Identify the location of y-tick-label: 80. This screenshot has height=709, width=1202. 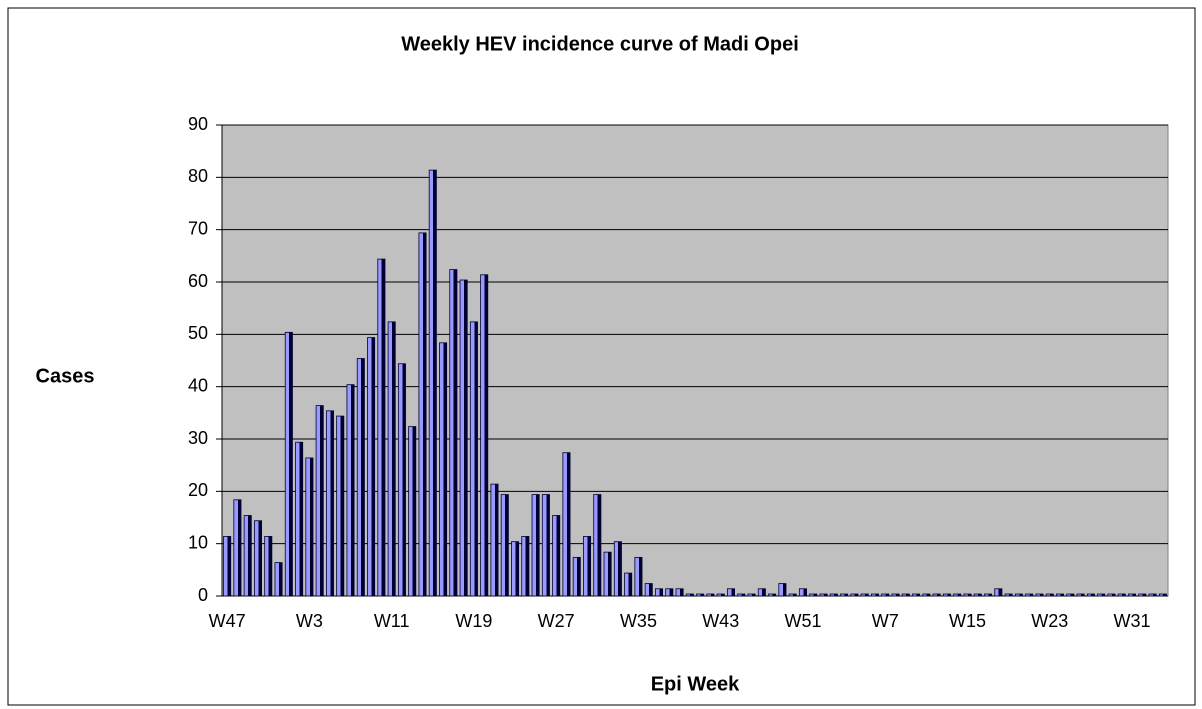
(198, 176).